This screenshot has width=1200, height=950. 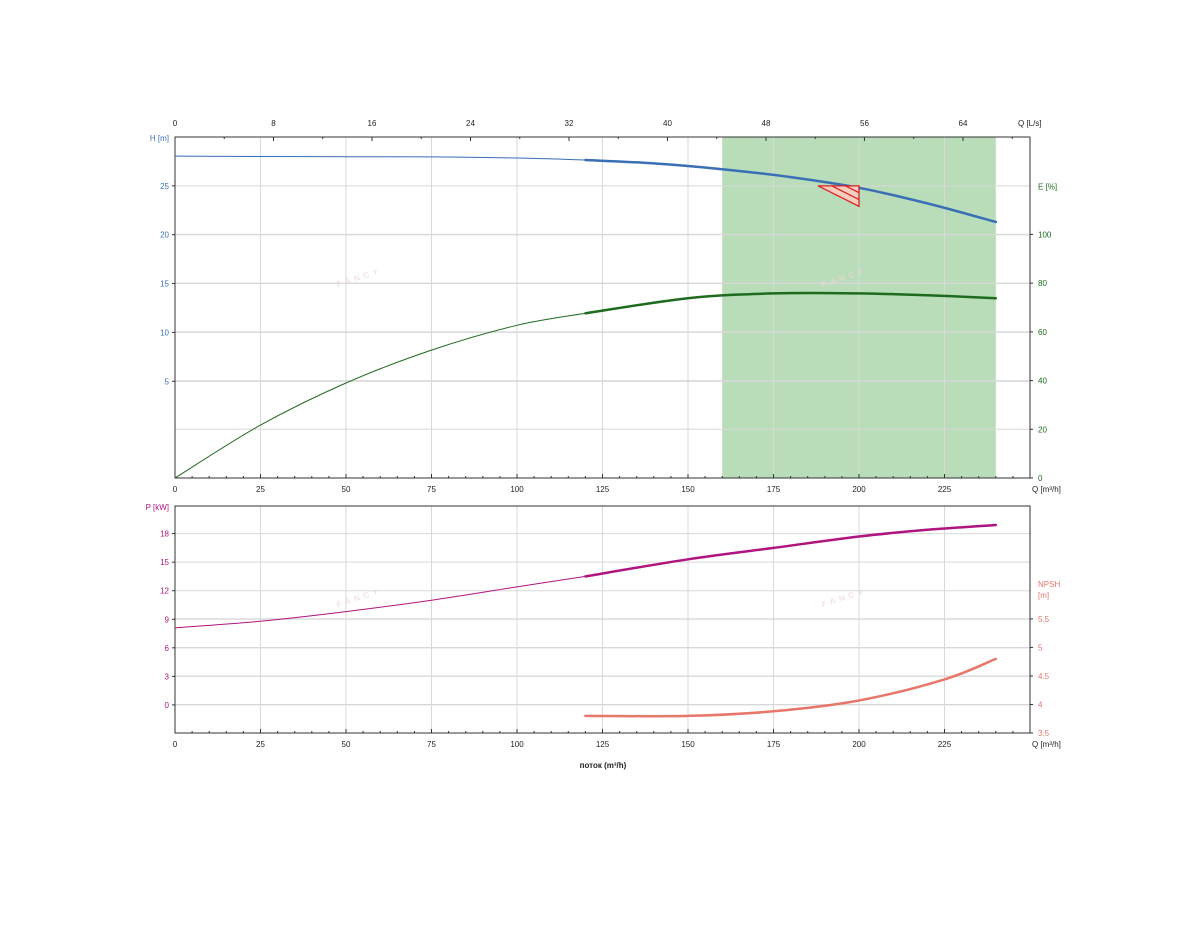 What do you see at coordinates (164, 235) in the screenshot?
I see `y-tick-label: 20` at bounding box center [164, 235].